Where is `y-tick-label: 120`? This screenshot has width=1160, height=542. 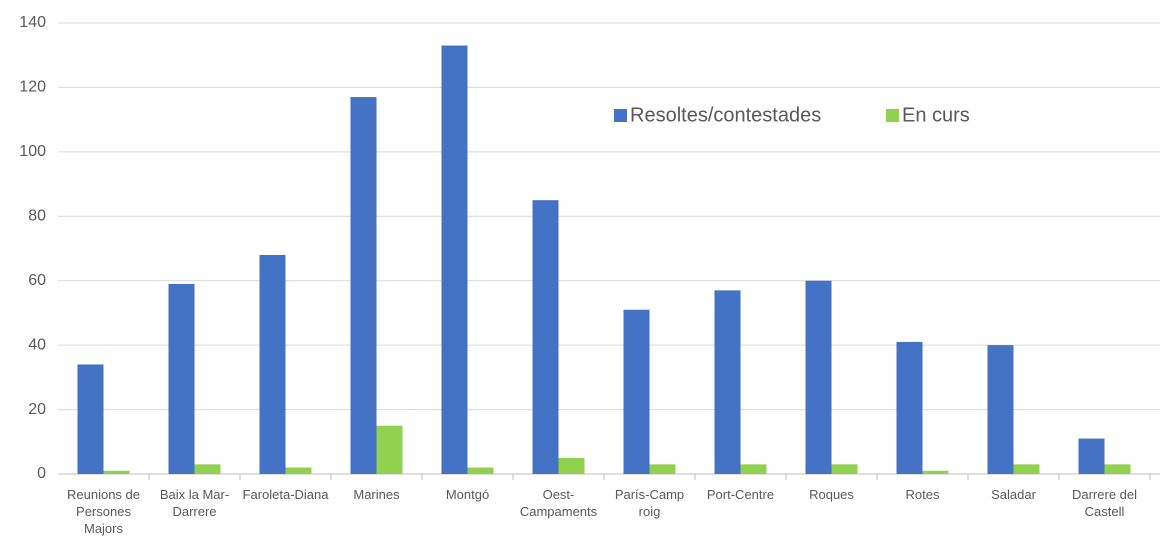 y-tick-label: 120 is located at coordinates (32, 87).